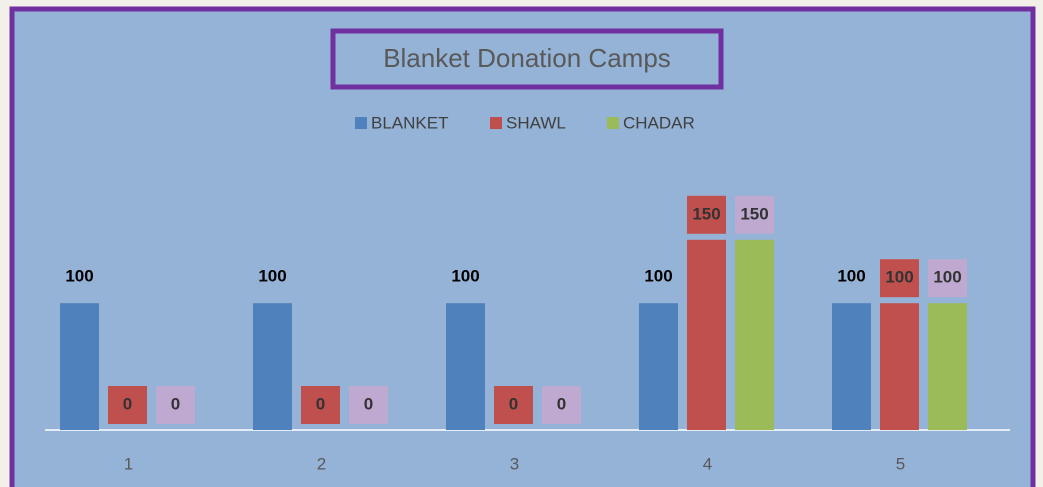  What do you see at coordinates (321, 463) in the screenshot?
I see `x-tick-label: 2` at bounding box center [321, 463].